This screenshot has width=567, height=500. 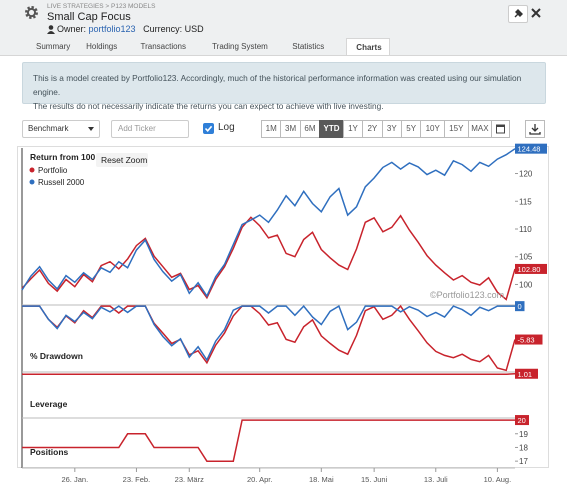 I want to click on range-button: 5Y, so click(x=411, y=129).